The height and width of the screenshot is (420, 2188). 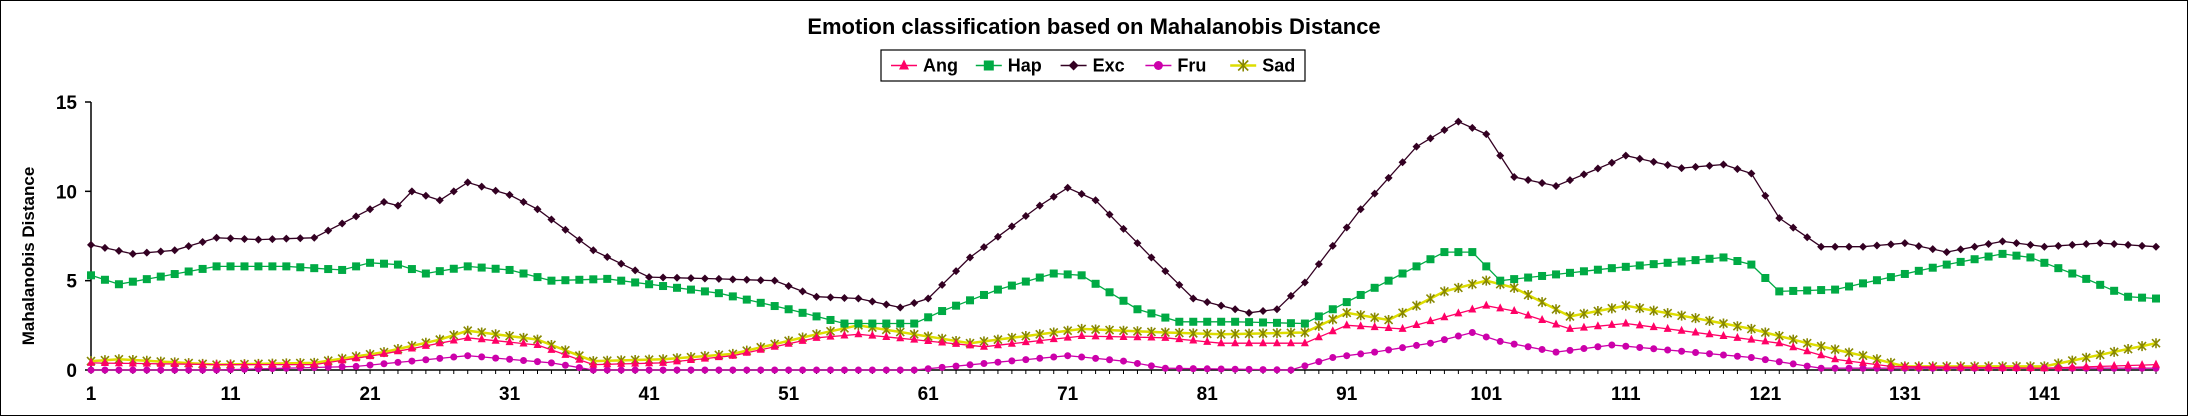 What do you see at coordinates (1123, 351) in the screenshot?
I see `series-fru` at bounding box center [1123, 351].